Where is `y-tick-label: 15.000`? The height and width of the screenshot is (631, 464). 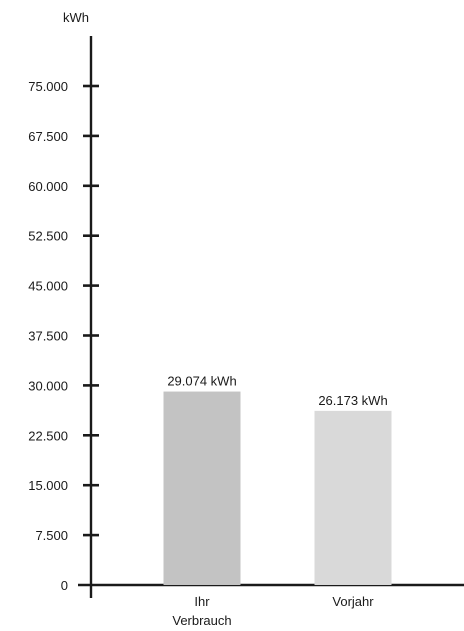
y-tick-label: 15.000 is located at coordinates (48, 485).